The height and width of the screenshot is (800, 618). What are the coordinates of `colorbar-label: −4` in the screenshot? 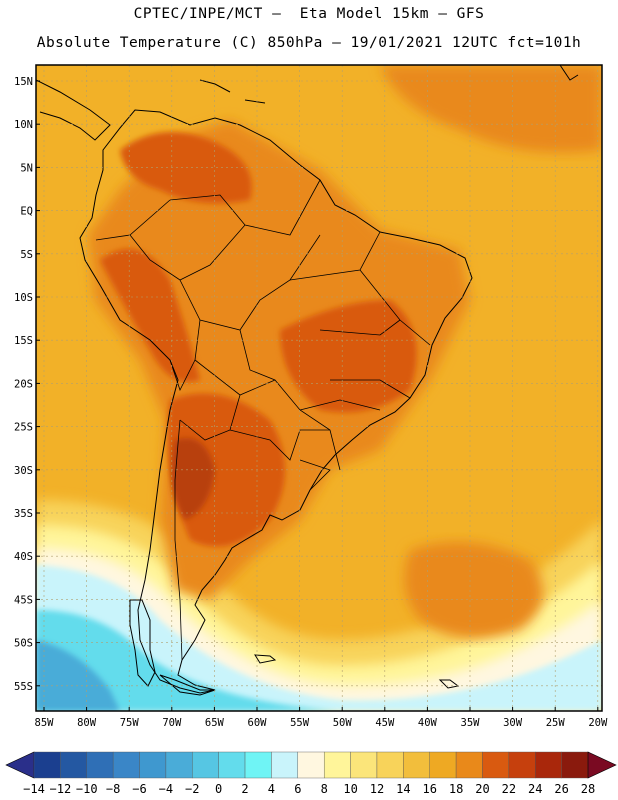 It's located at (166, 789).